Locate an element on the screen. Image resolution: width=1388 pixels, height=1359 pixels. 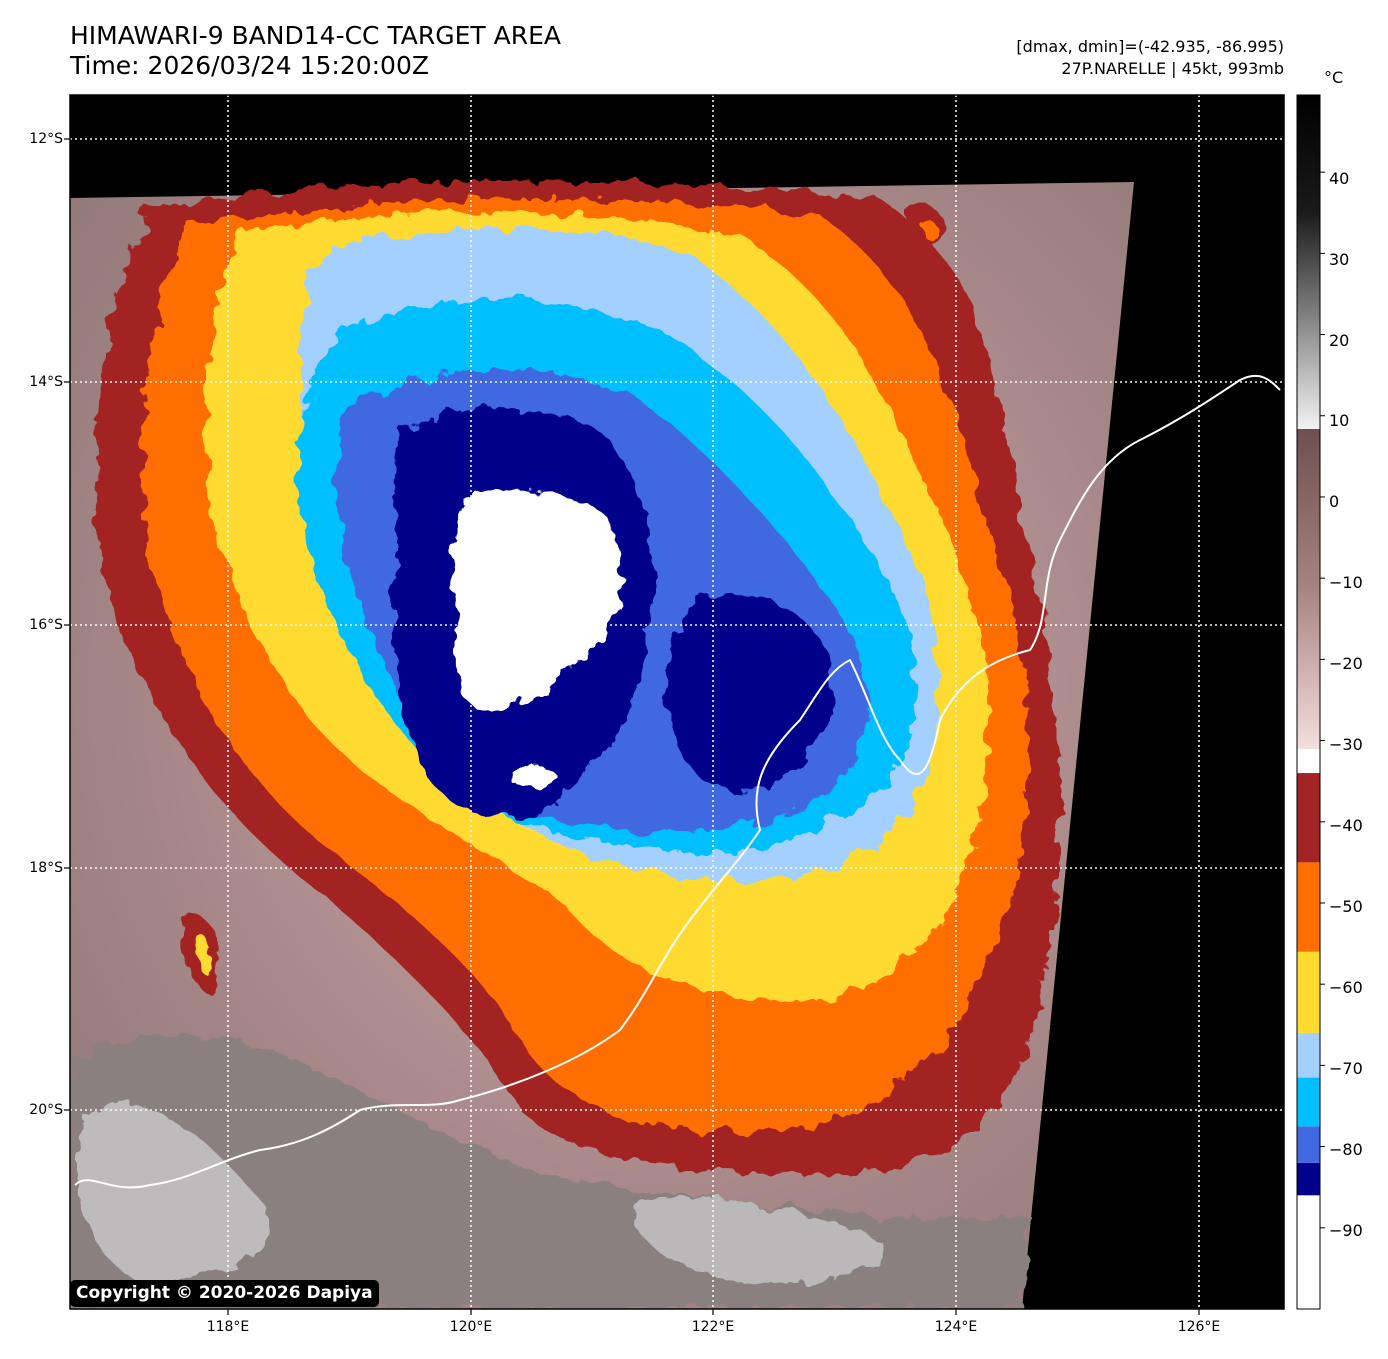
colorbar-tick-minus-90: −90 is located at coordinates (1346, 1230).